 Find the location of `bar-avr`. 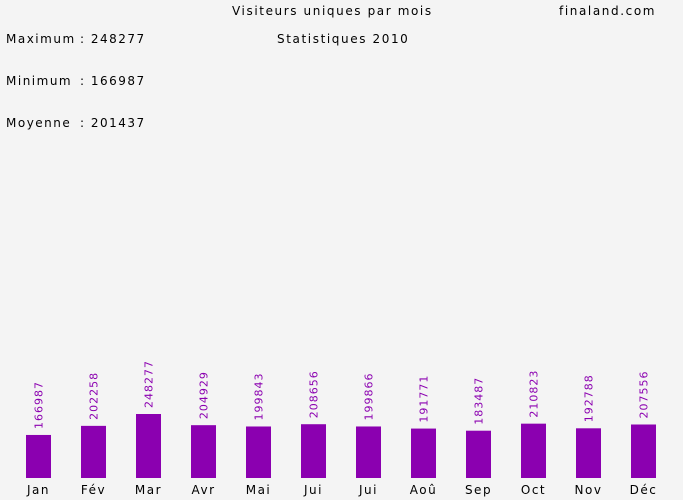

bar-avr is located at coordinates (203, 451).